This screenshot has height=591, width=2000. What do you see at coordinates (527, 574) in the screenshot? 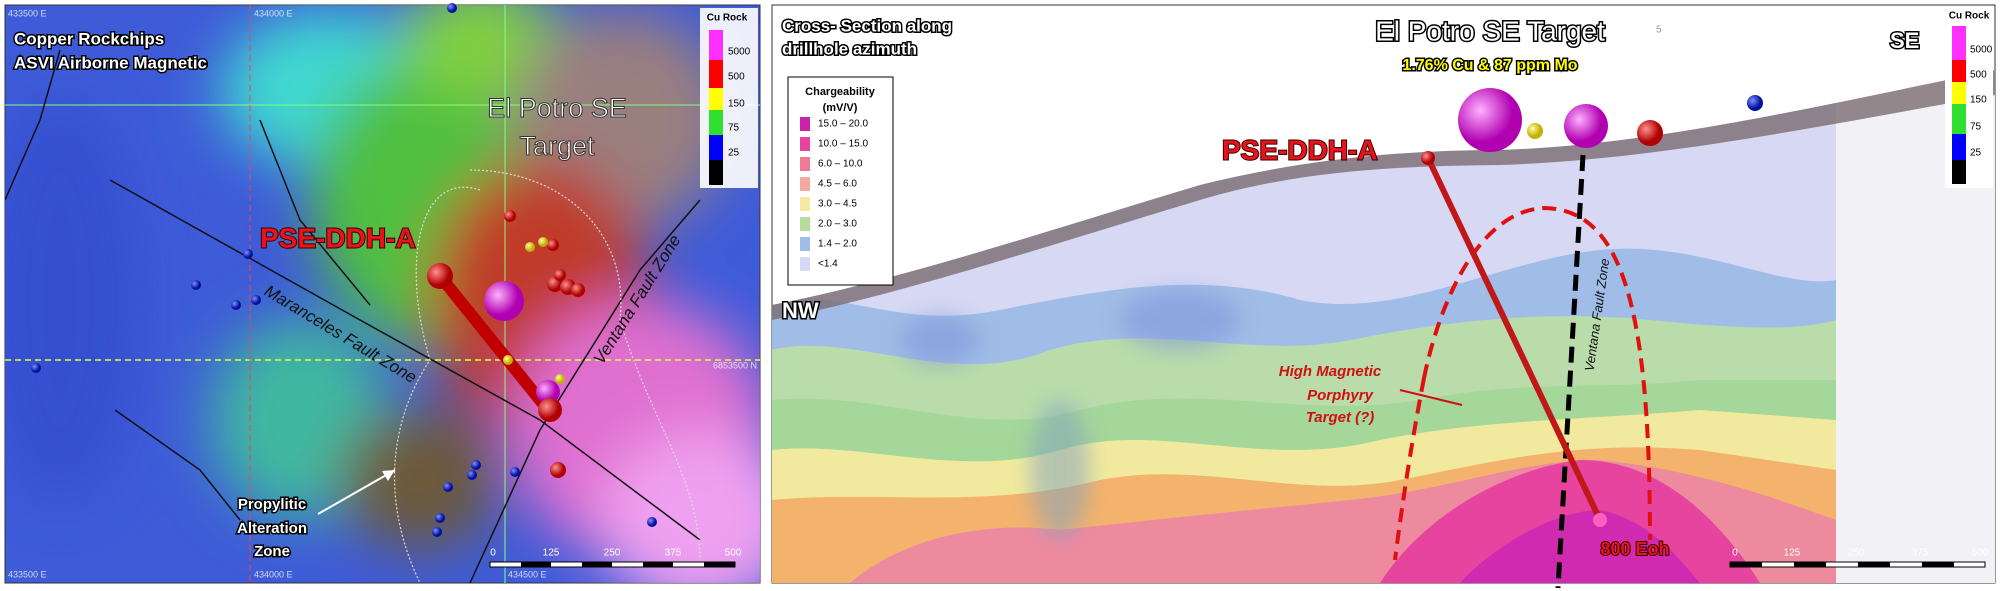
I see `coordinate: 434500 E` at bounding box center [527, 574].